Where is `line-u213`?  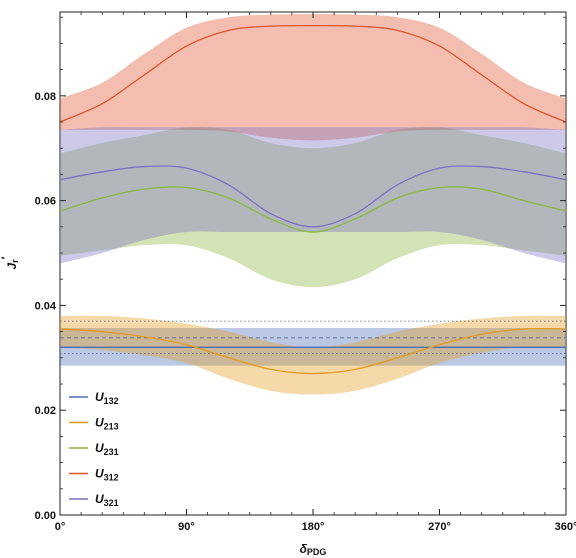
line-u213 is located at coordinates (313, 351).